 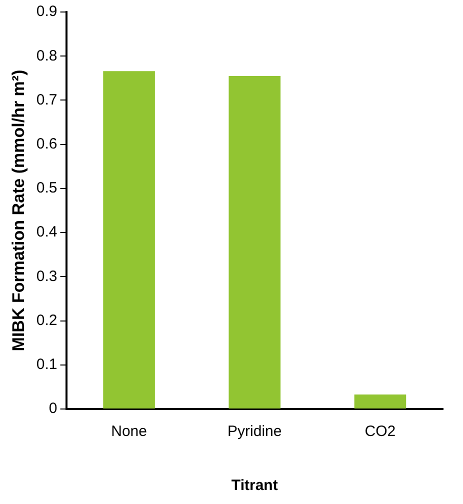 I want to click on y-tick-label: 0.7, so click(x=47, y=99).